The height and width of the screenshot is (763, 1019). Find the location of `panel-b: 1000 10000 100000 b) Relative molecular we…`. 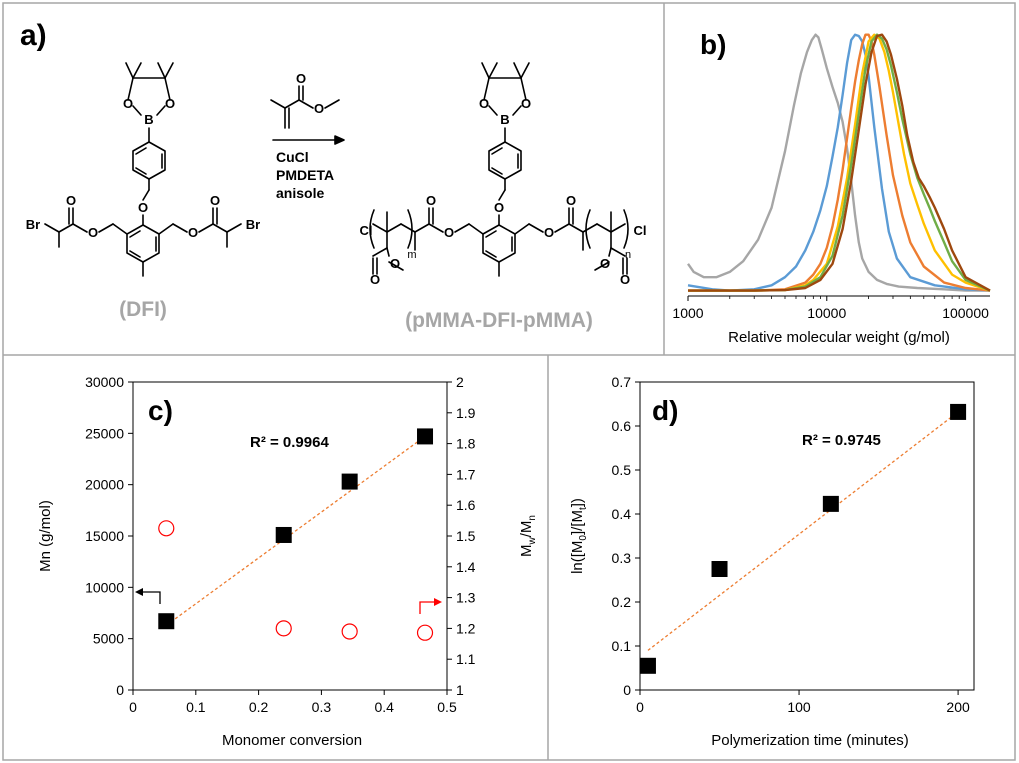

panel-b: 1000 10000 100000 b) Relative molecular we… is located at coordinates (831, 187).